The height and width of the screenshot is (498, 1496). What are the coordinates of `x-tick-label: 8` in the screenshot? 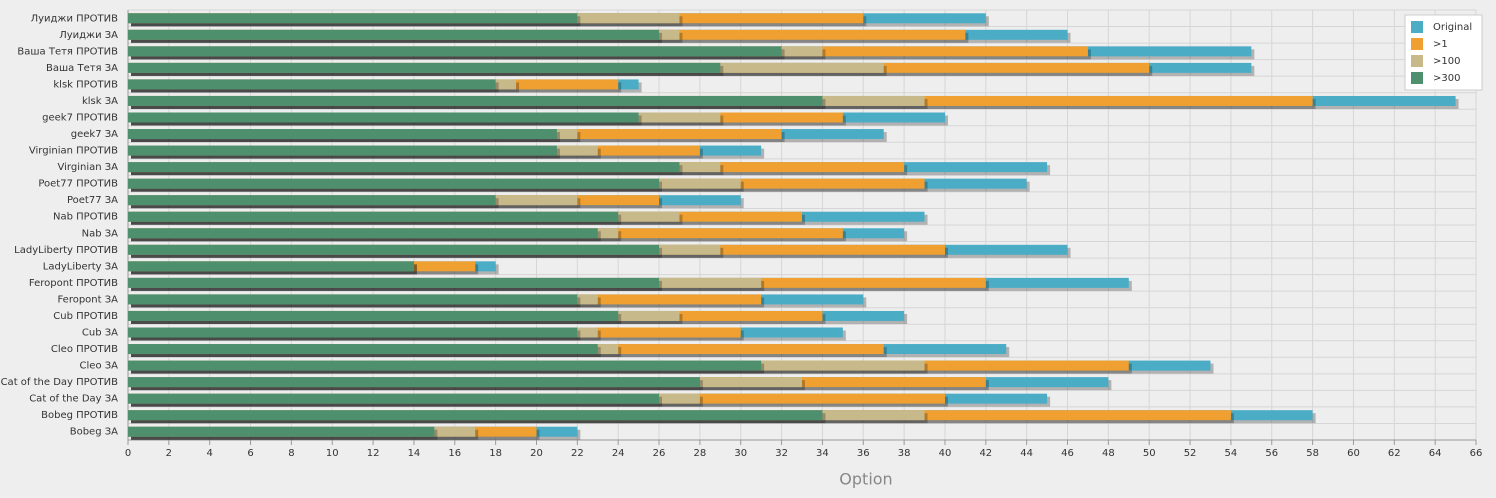 It's located at (291, 453).